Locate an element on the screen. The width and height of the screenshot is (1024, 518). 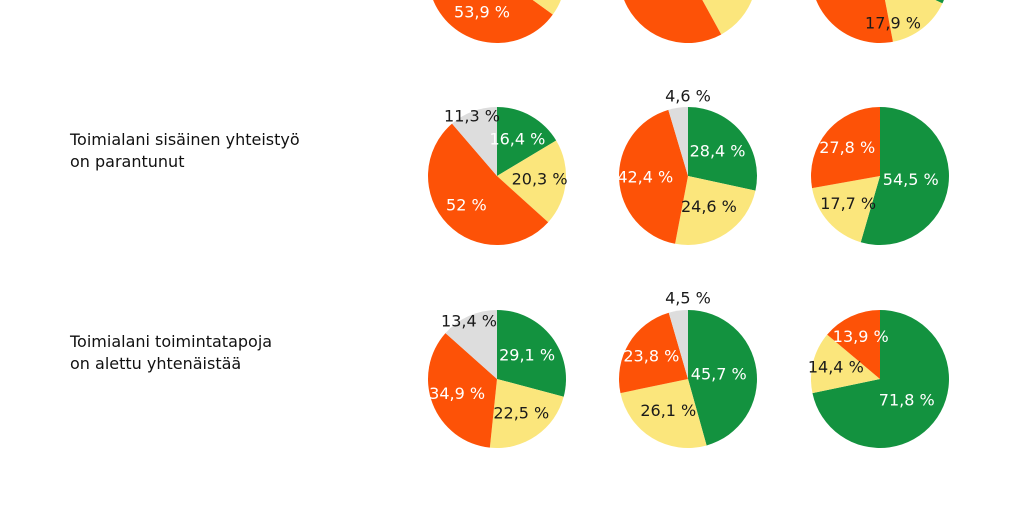
pie-slice-label: 45,7 % is located at coordinates (719, 373).